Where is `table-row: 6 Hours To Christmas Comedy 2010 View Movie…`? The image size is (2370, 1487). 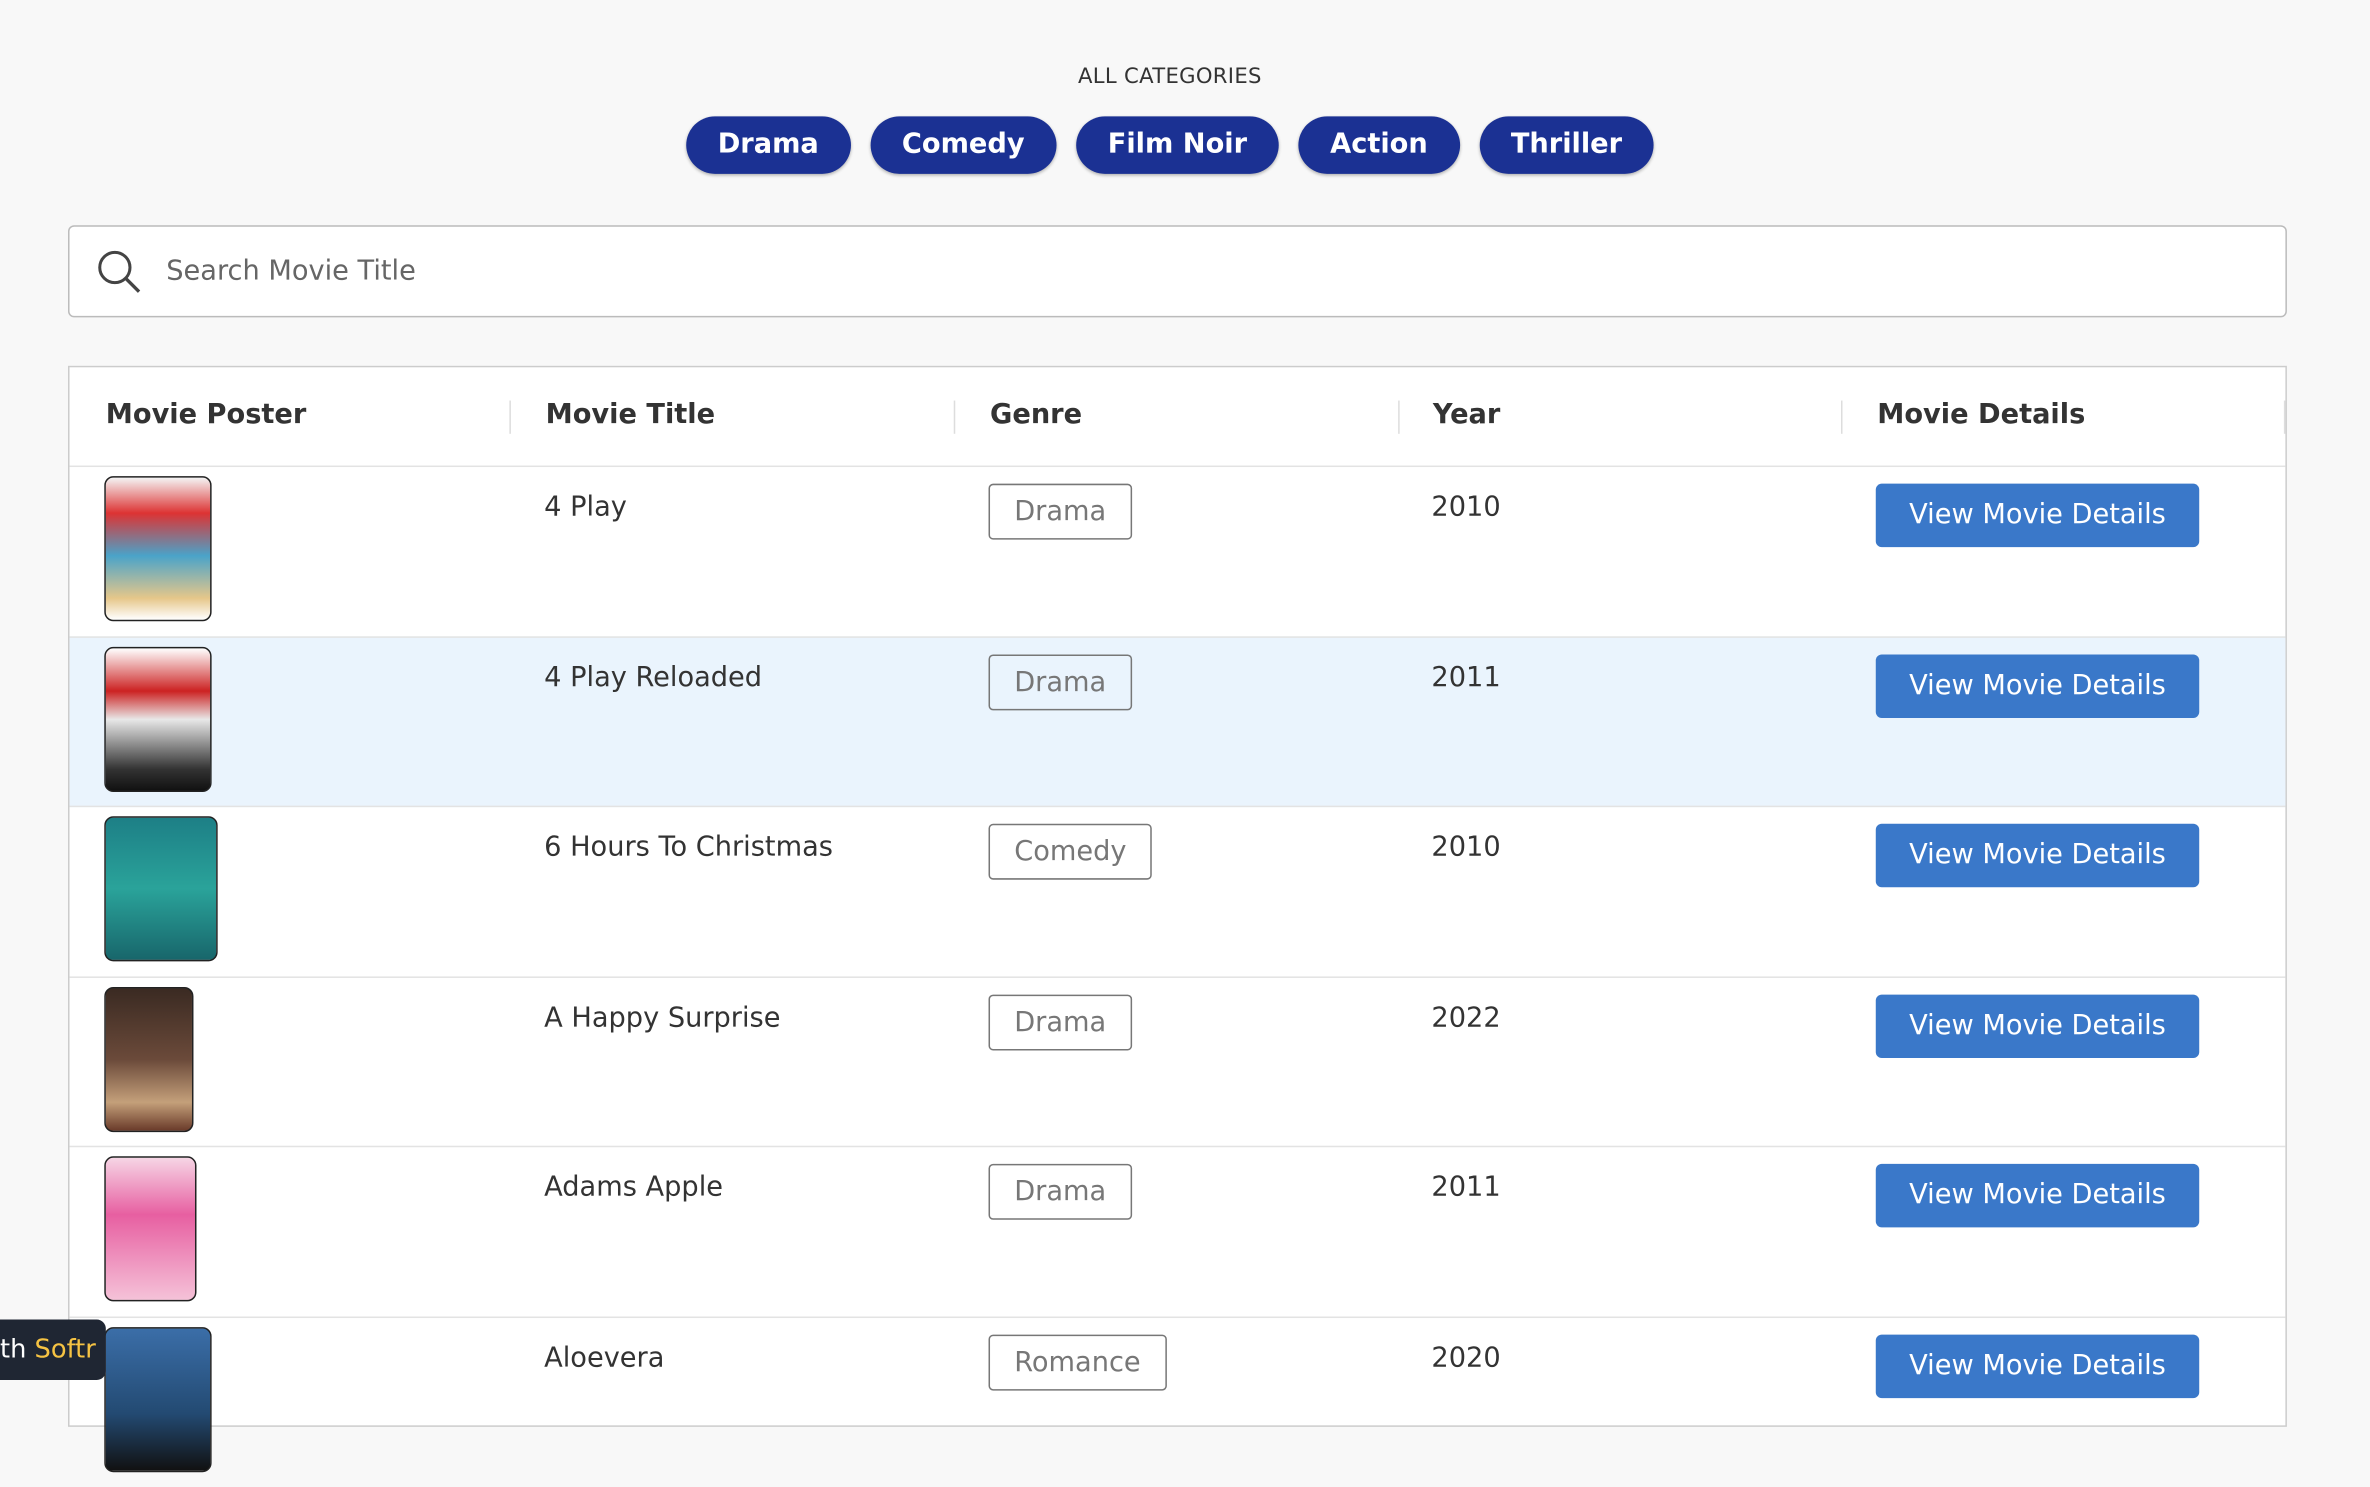
table-row: 6 Hours To Christmas Comedy 2010 View Movie… is located at coordinates (1177, 891).